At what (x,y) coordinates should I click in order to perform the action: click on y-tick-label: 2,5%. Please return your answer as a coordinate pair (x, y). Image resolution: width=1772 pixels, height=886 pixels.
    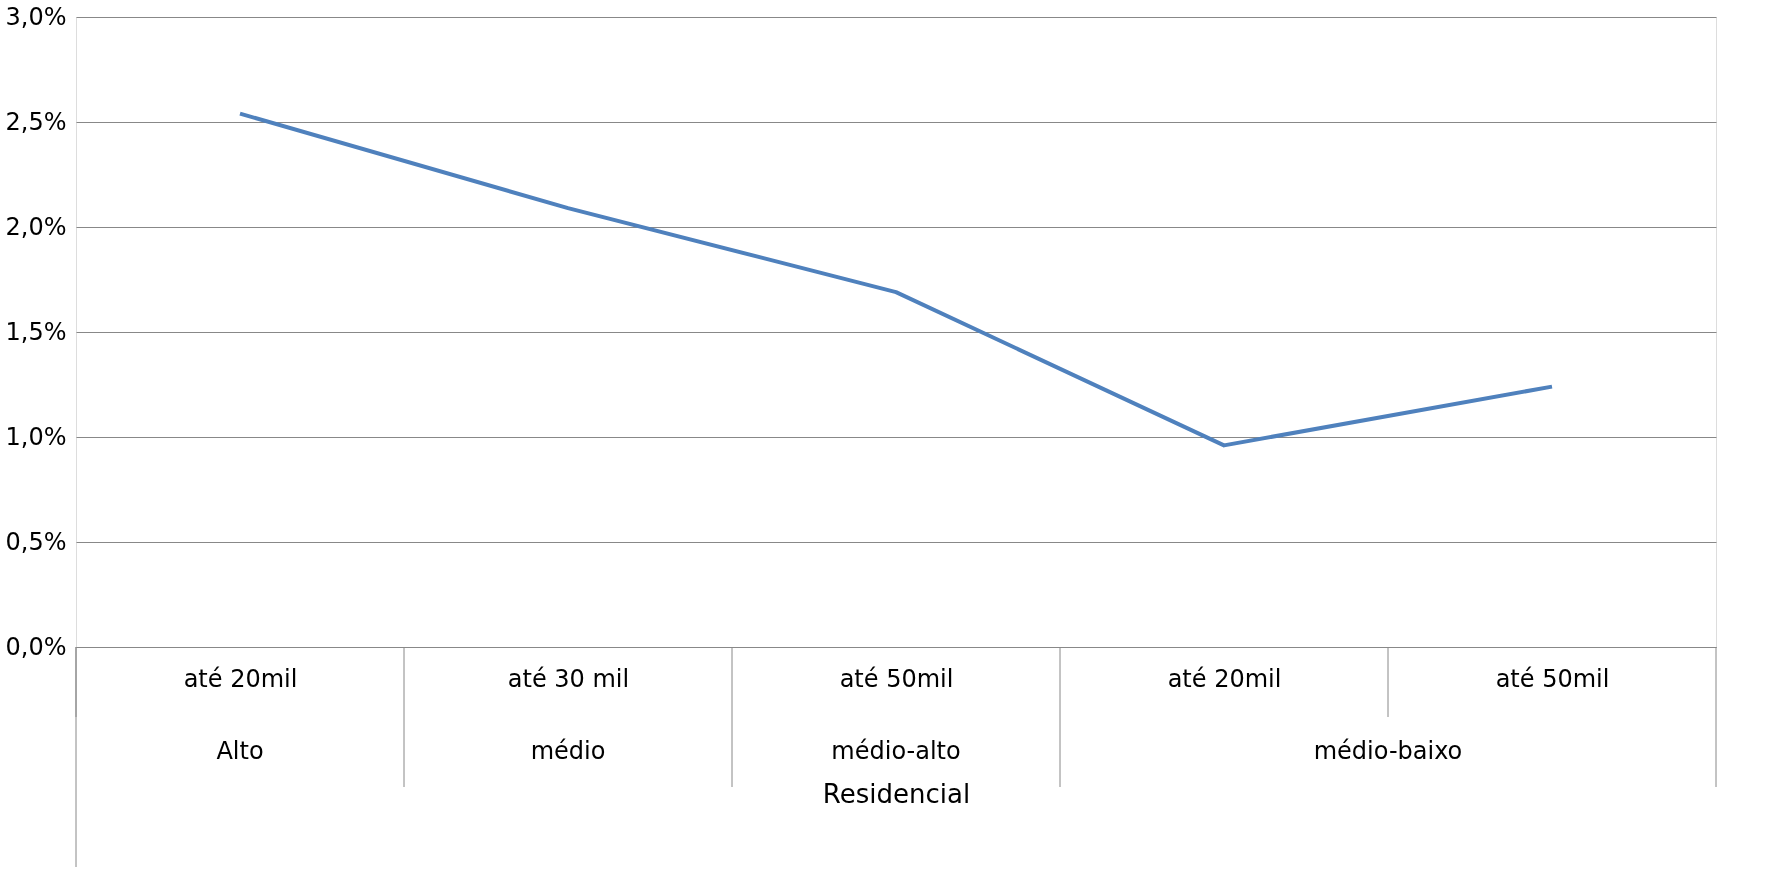
    Looking at the image, I should click on (36, 121).